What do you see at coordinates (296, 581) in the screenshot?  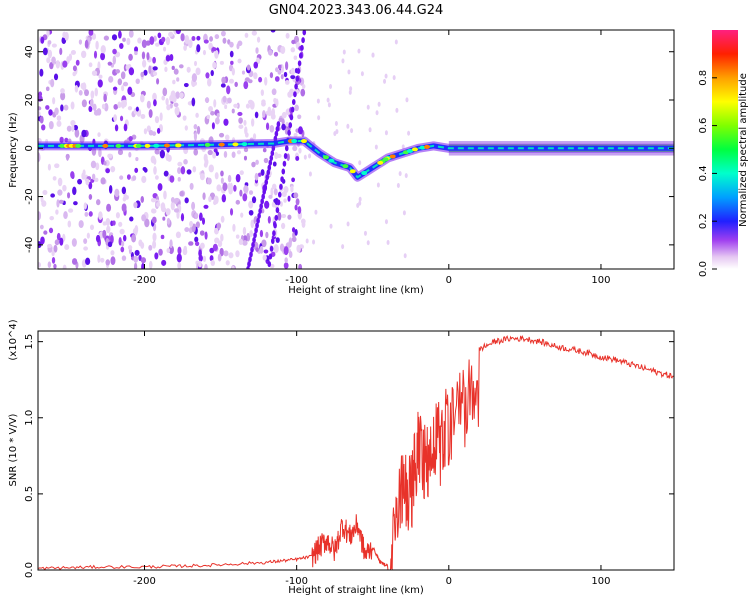 I see `x-tick-label: -100` at bounding box center [296, 581].